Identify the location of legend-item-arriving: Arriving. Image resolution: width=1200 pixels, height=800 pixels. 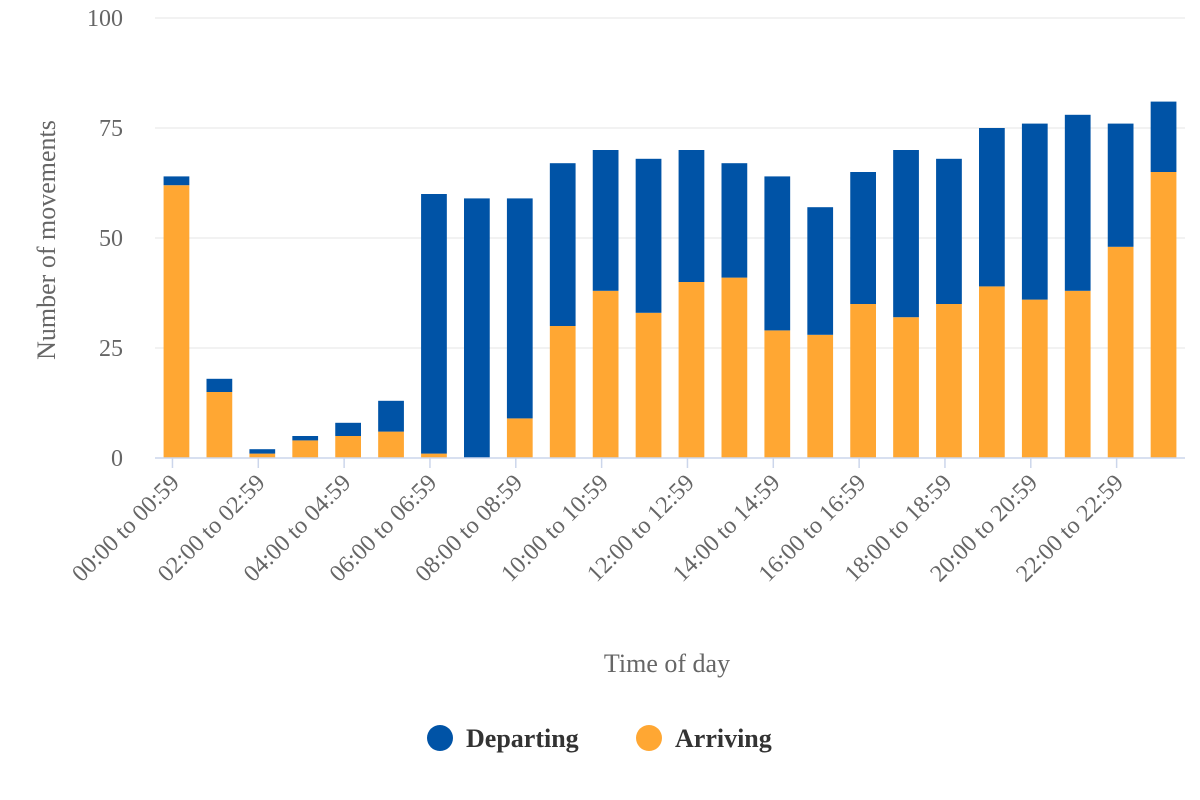
(704, 738).